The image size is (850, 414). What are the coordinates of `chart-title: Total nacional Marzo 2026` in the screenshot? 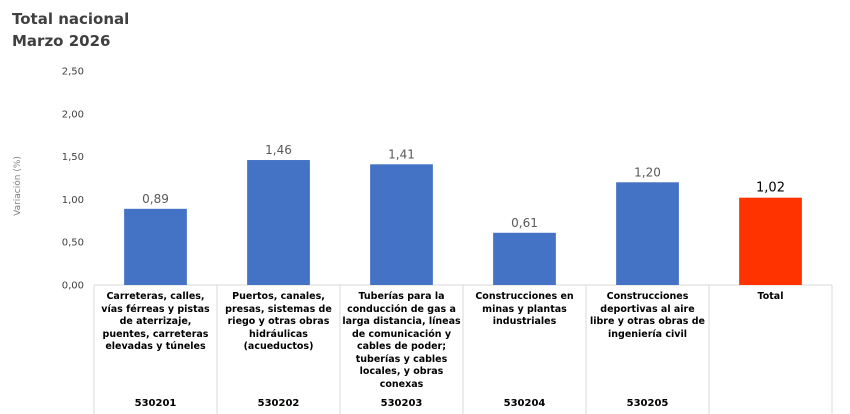 It's located at (70, 30).